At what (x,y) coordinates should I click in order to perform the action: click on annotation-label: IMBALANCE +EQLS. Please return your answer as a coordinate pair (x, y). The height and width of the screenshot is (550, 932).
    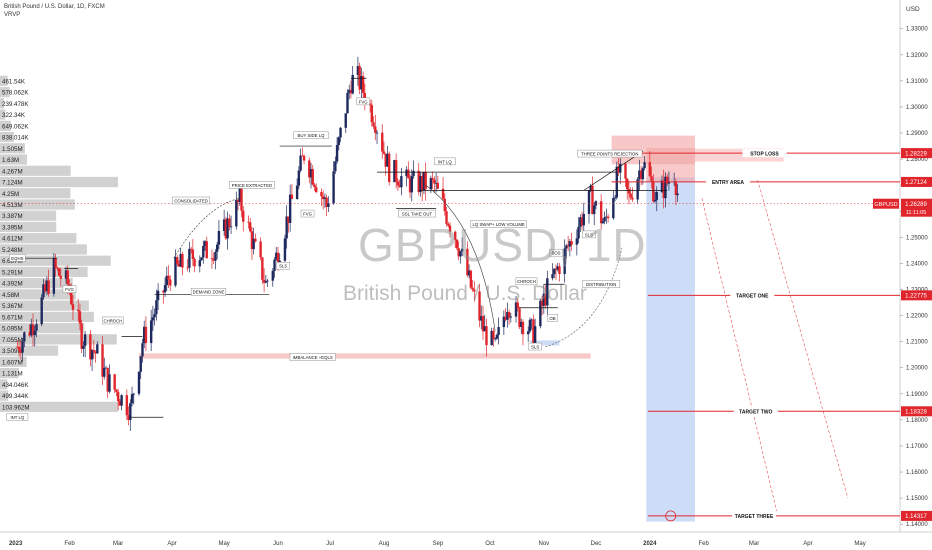
    Looking at the image, I should click on (313, 357).